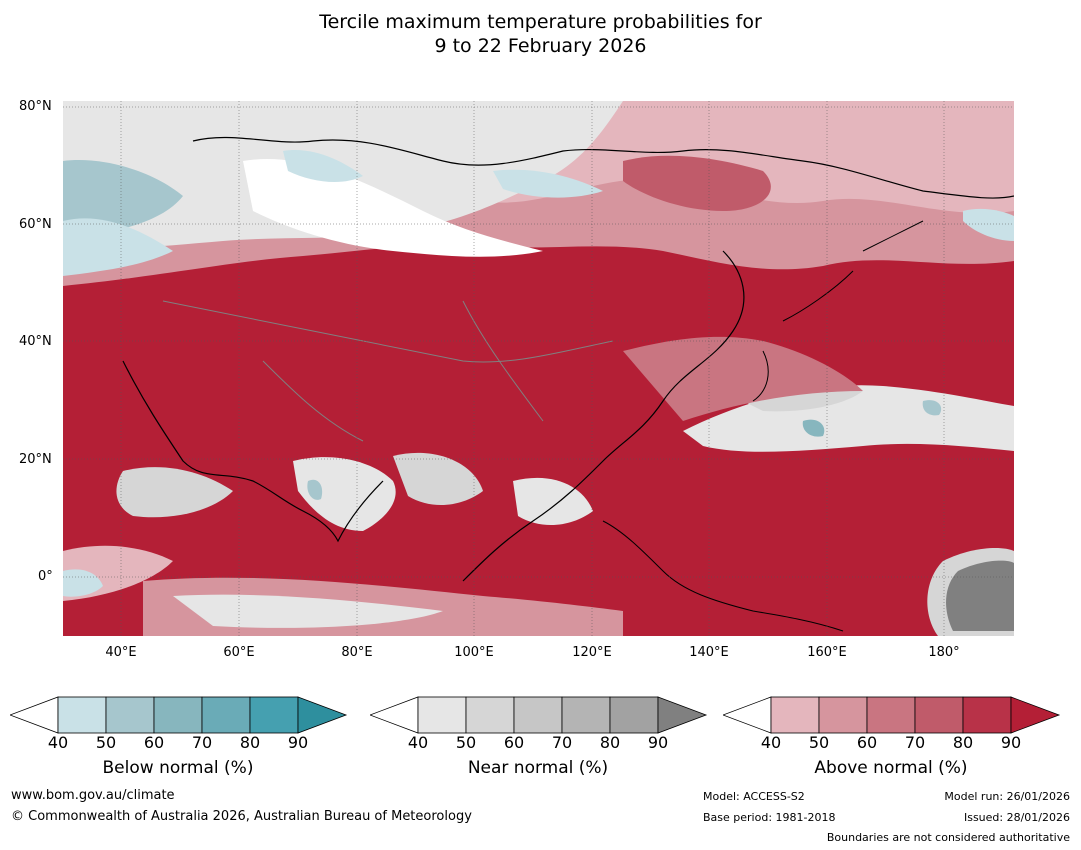 The image size is (1081, 850). I want to click on title-line-2: 9 to 22 February 2026, so click(540, 46).